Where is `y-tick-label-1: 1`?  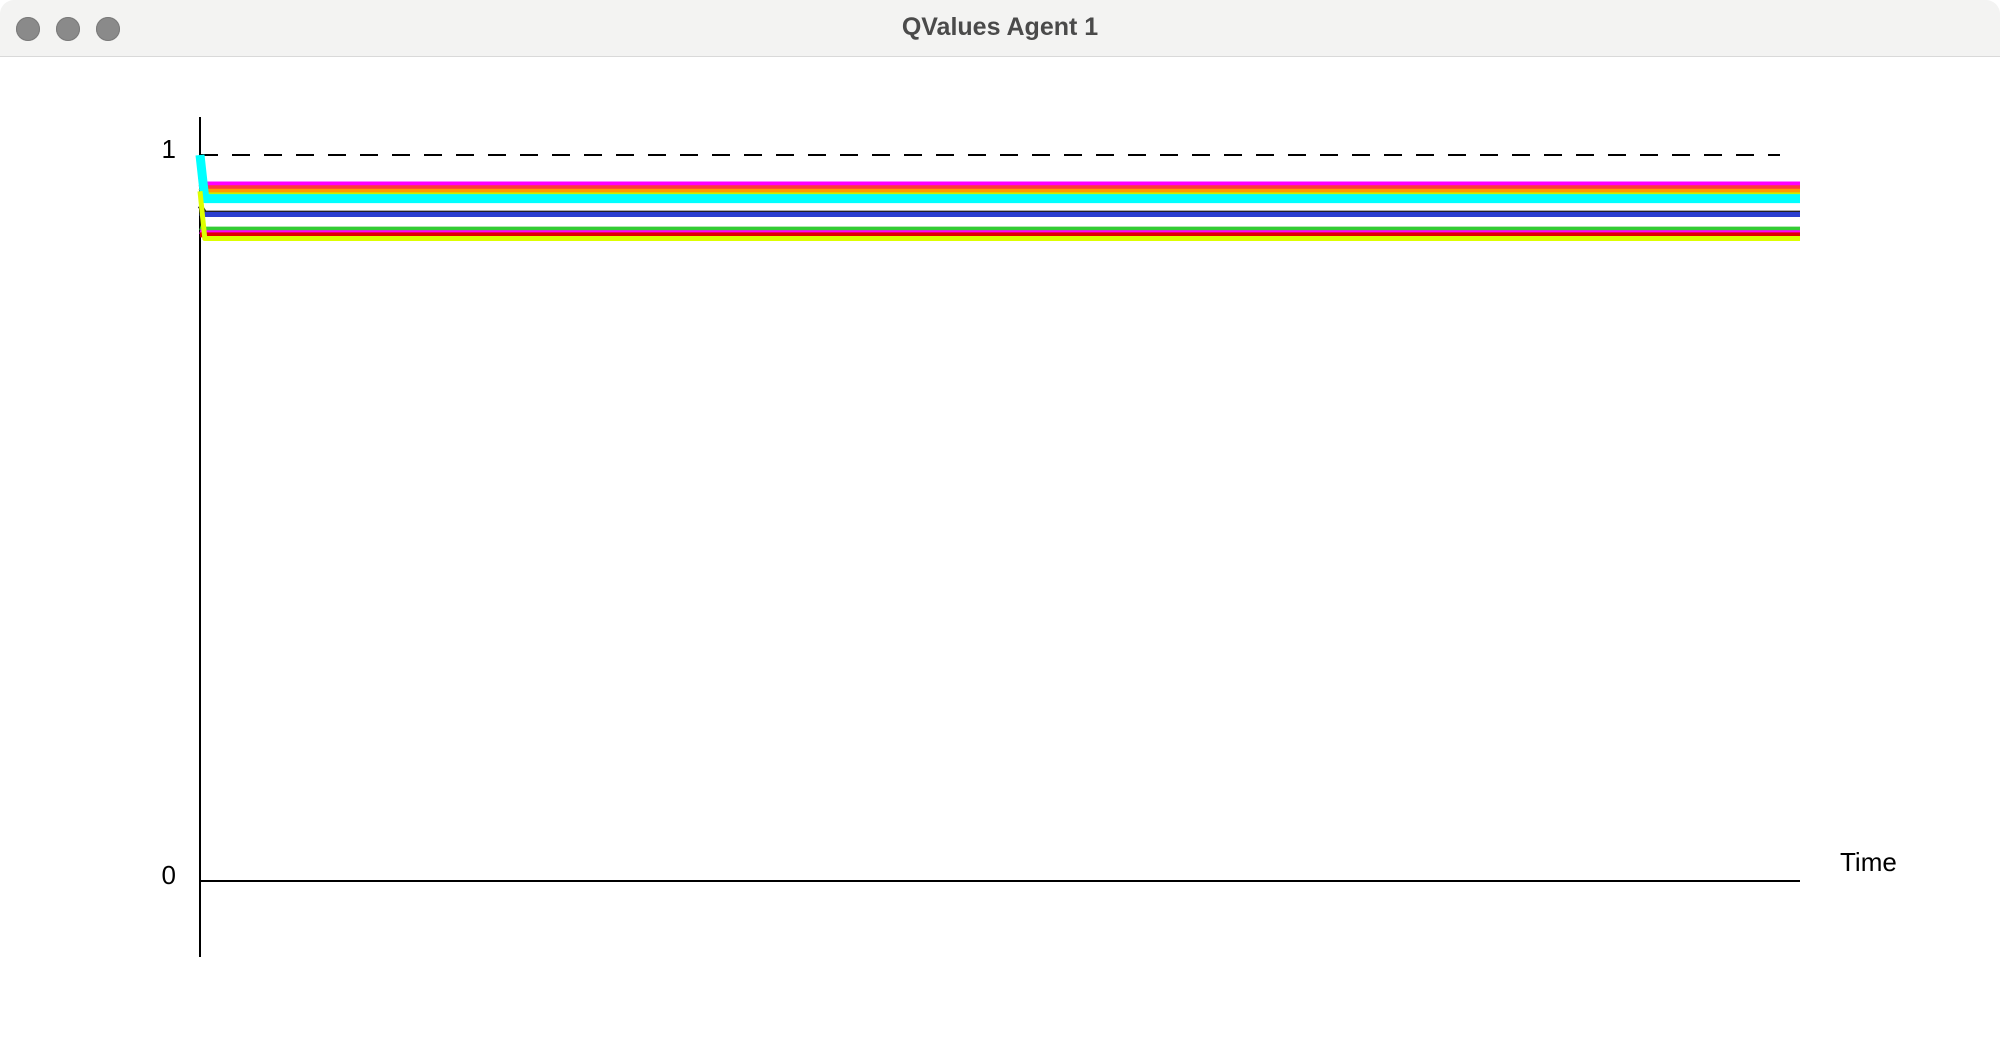
y-tick-label-1: 1 is located at coordinates (169, 149).